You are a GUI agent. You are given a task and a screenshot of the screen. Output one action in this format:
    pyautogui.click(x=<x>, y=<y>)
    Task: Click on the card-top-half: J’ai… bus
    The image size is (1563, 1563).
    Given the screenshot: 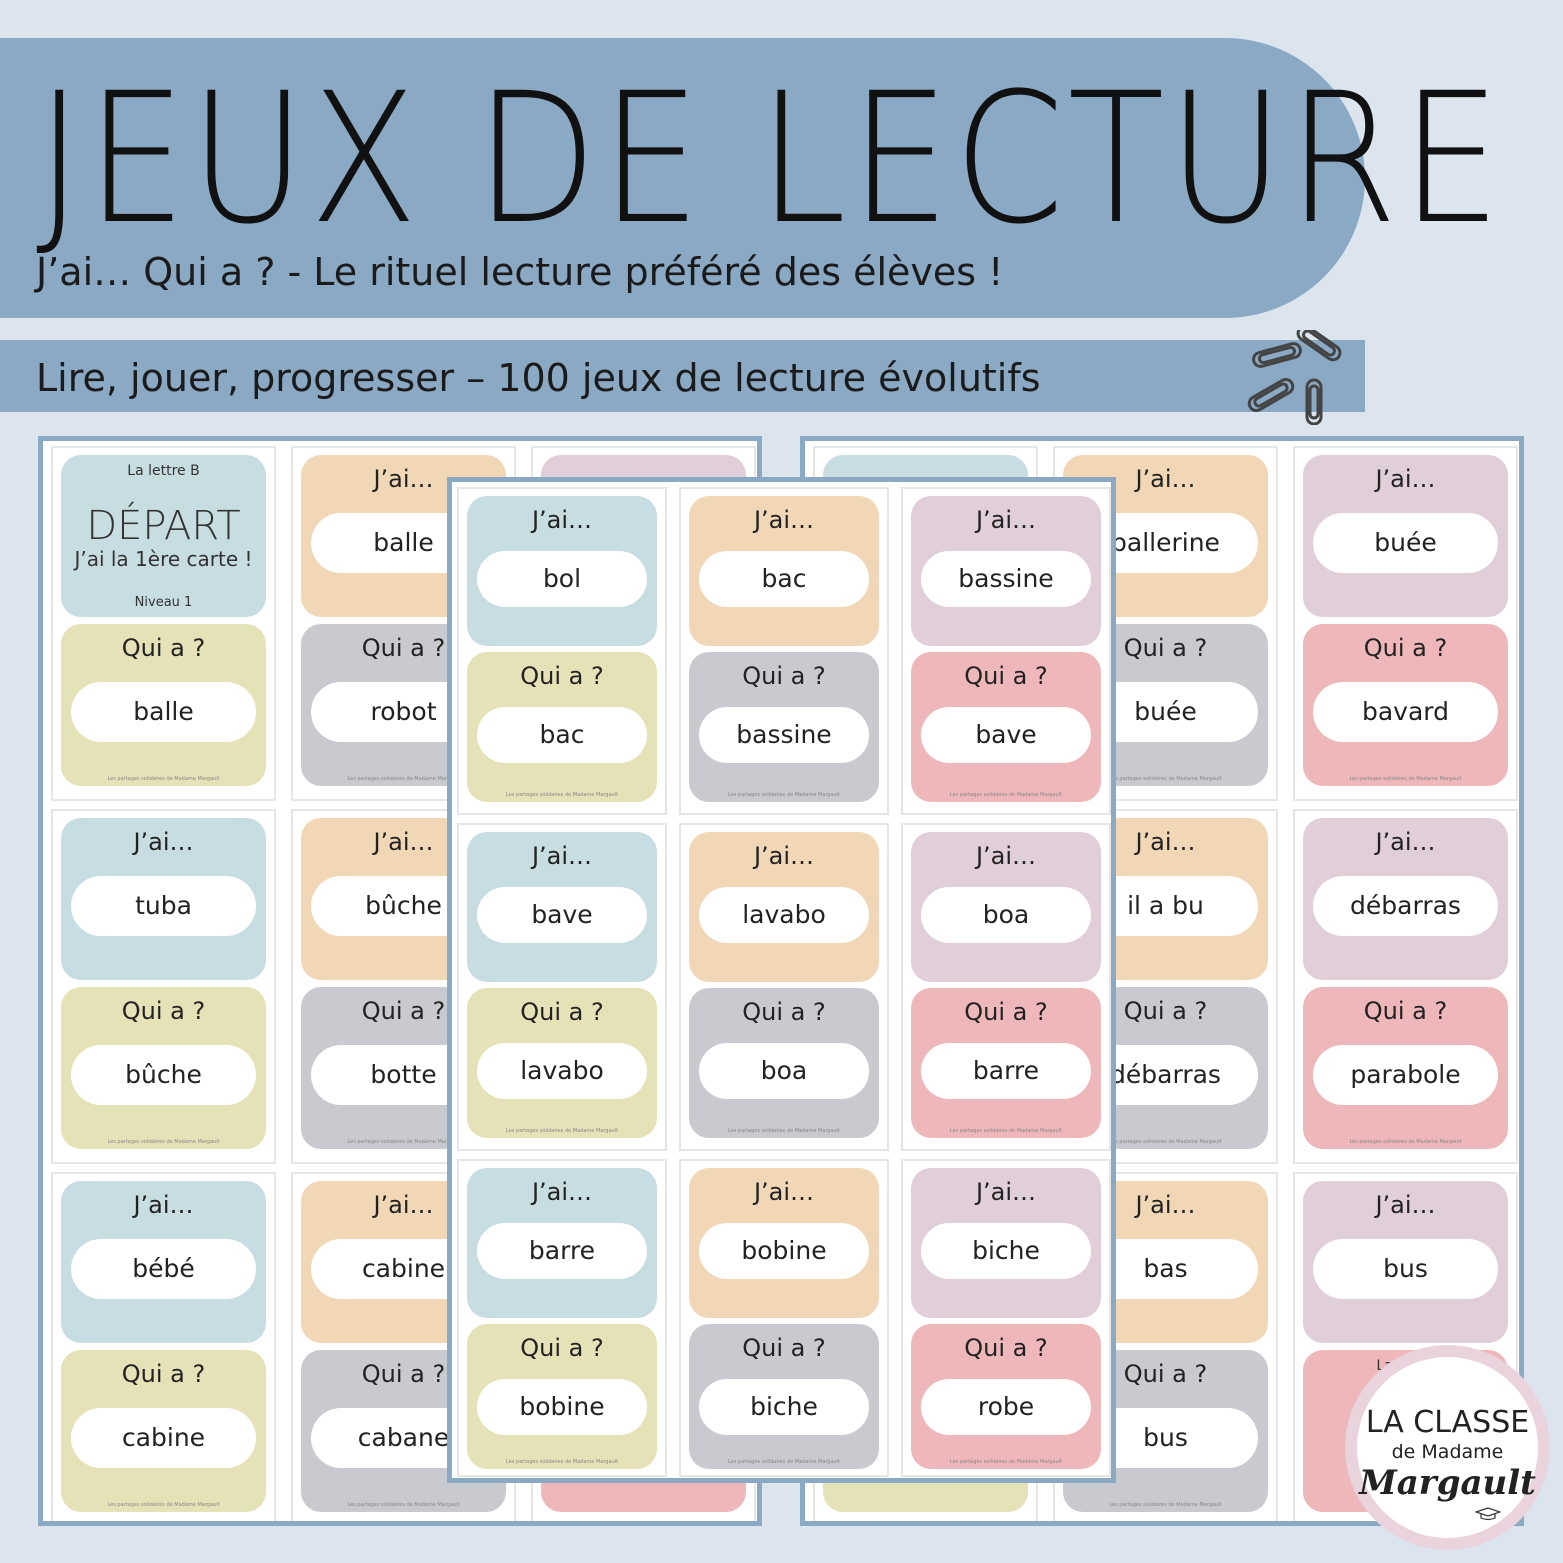 What is the action you would take?
    pyautogui.click(x=1405, y=1262)
    